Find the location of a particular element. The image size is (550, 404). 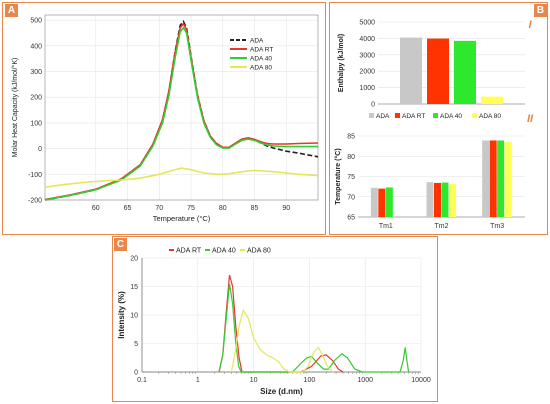

y-tick-label: 80 is located at coordinates (351, 157).